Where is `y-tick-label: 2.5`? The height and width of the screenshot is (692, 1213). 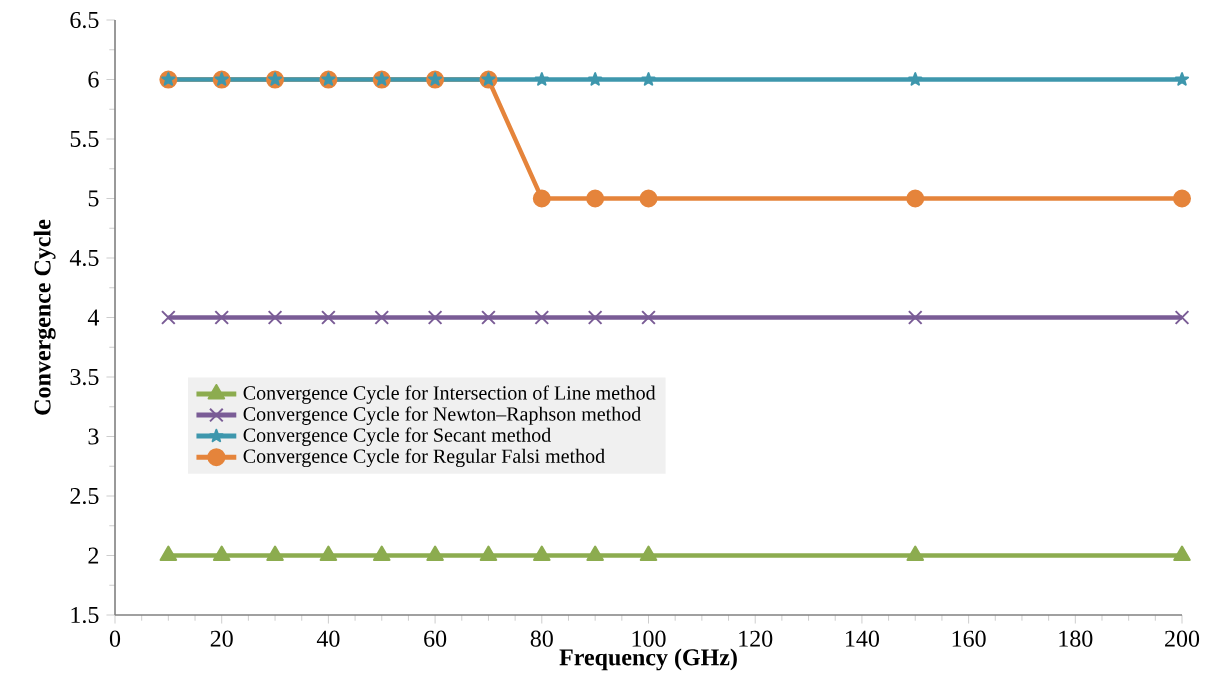
y-tick-label: 2.5 is located at coordinates (84, 496).